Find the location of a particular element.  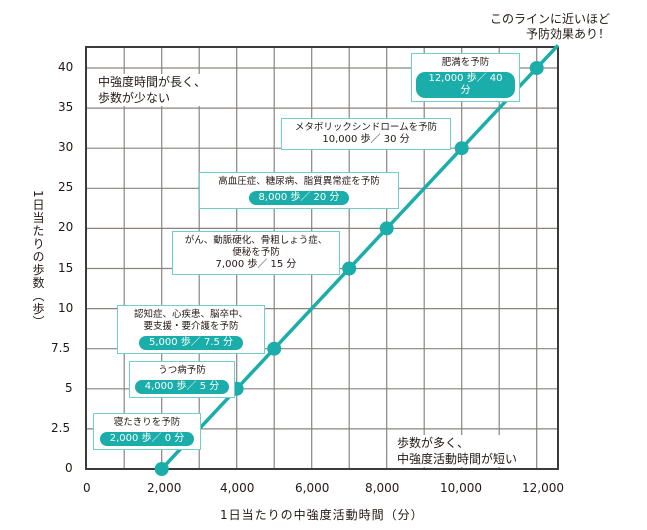

annotation-value: 4,000 歩／ 5 分 is located at coordinates (182, 387).